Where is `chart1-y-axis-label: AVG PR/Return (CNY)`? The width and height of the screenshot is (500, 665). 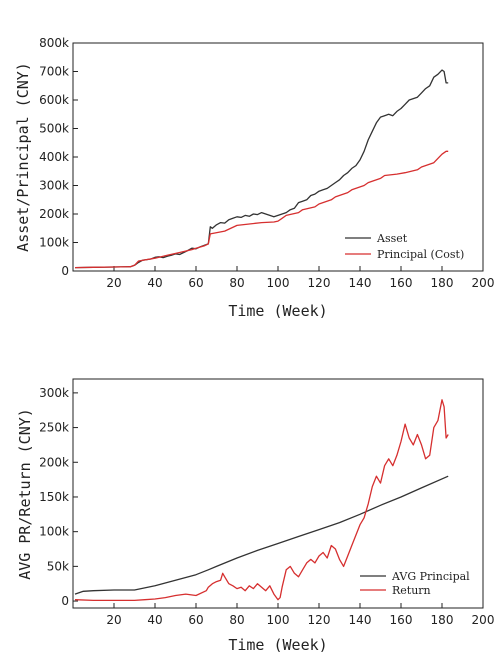
chart1-y-axis-label: AVG PR/Return (CNY) is located at coordinates (25, 494).